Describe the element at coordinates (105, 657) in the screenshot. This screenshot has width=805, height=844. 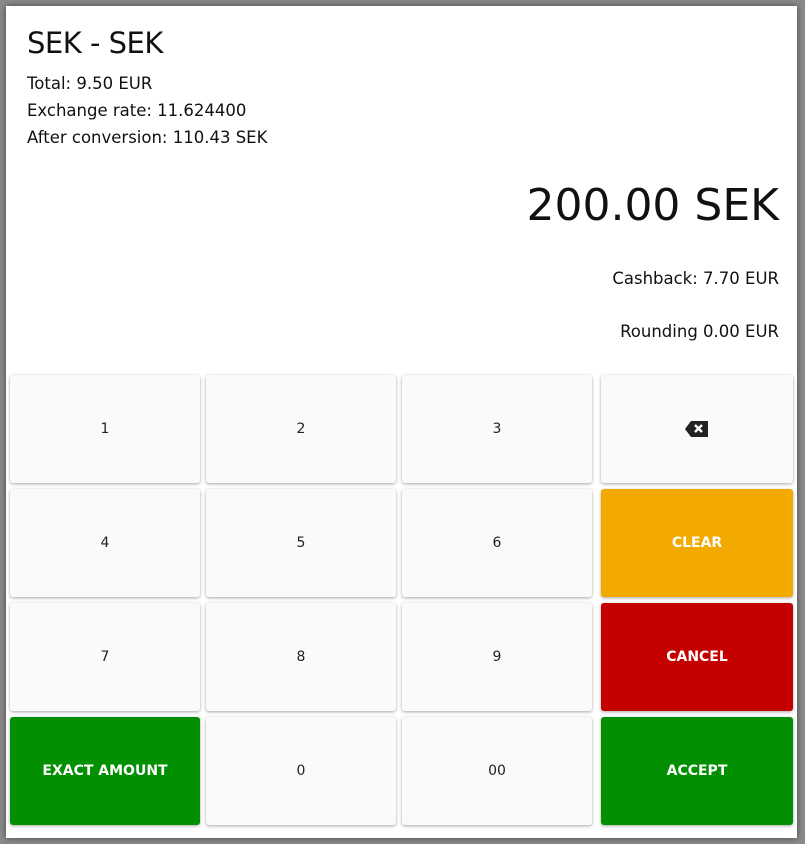
I see `key-7: 7` at that location.